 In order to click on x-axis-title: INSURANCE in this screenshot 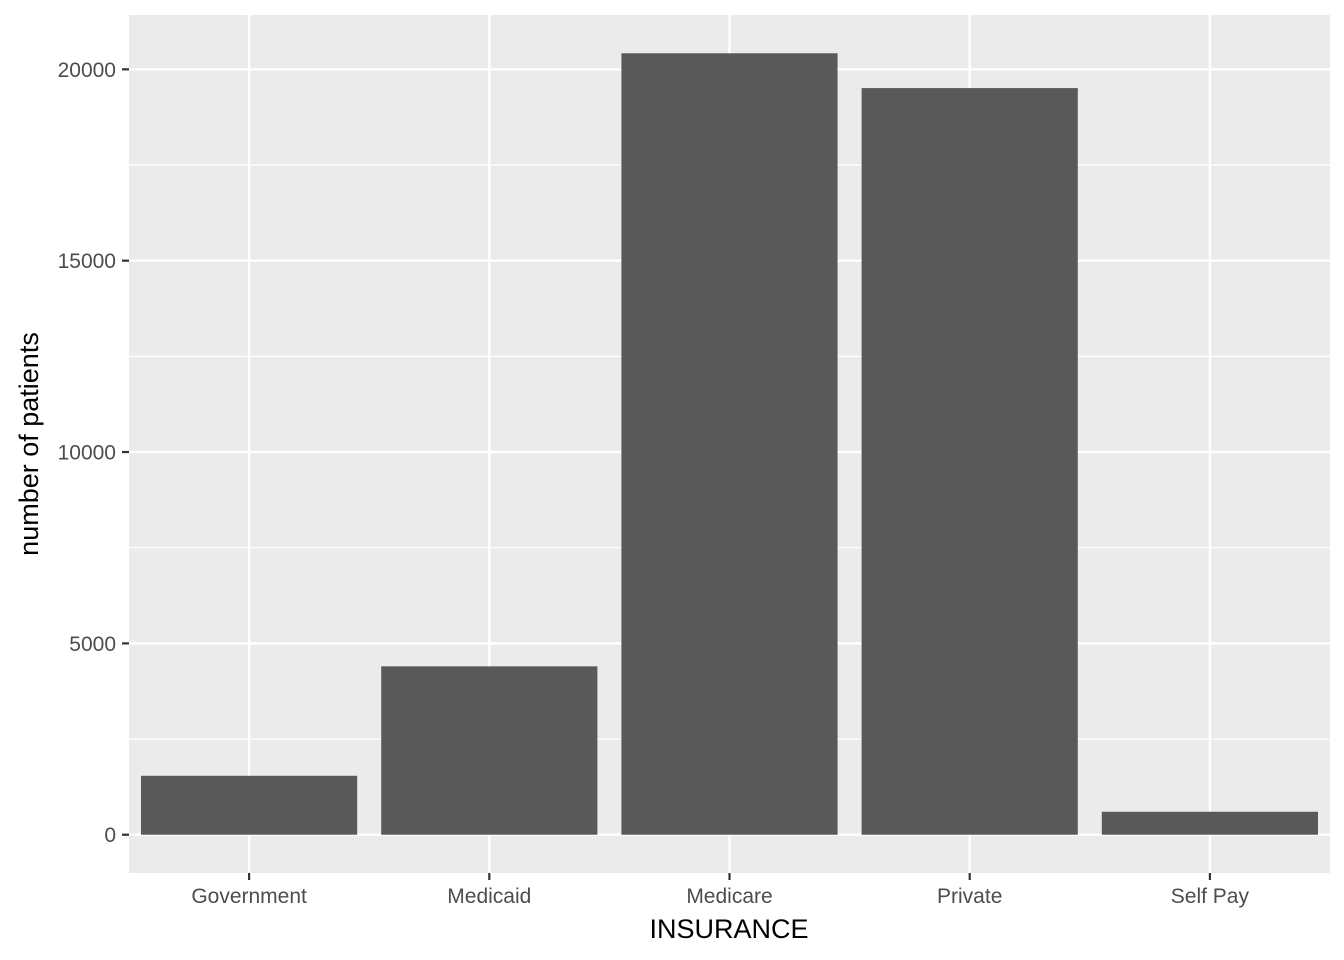, I will do `click(728, 929)`.